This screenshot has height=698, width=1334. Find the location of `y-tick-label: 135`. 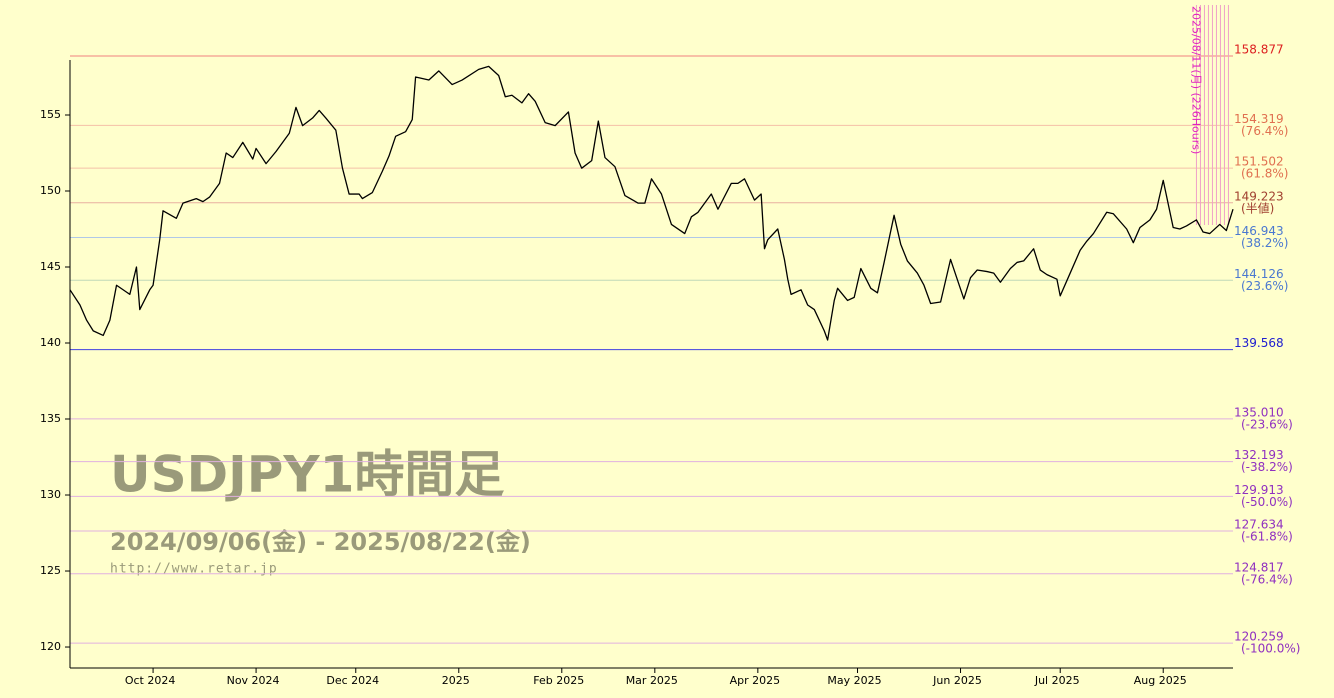

y-tick-label: 135 is located at coordinates (50, 418).